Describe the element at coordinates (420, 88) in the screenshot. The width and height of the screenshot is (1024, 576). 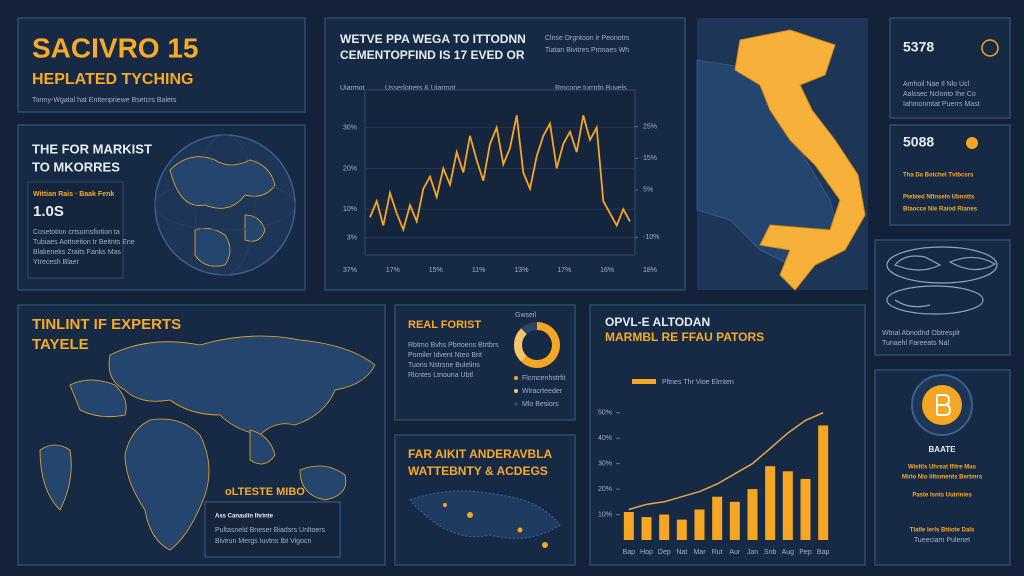
I see `legend-entry: Usserlotrets & Uiarmot` at that location.